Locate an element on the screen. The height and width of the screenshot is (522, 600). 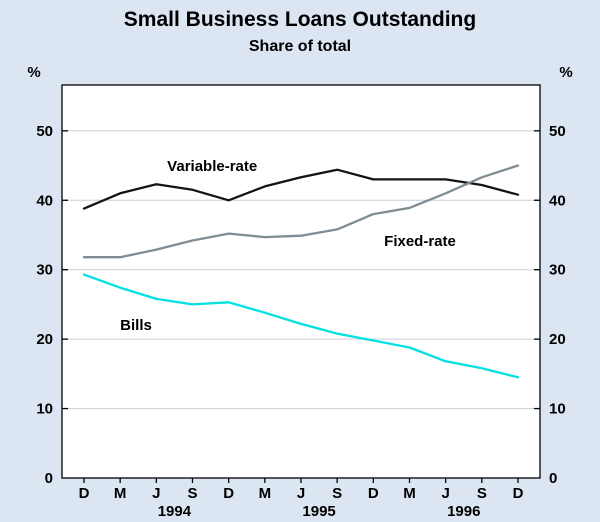
annotation-bills: Bills is located at coordinates (136, 325).